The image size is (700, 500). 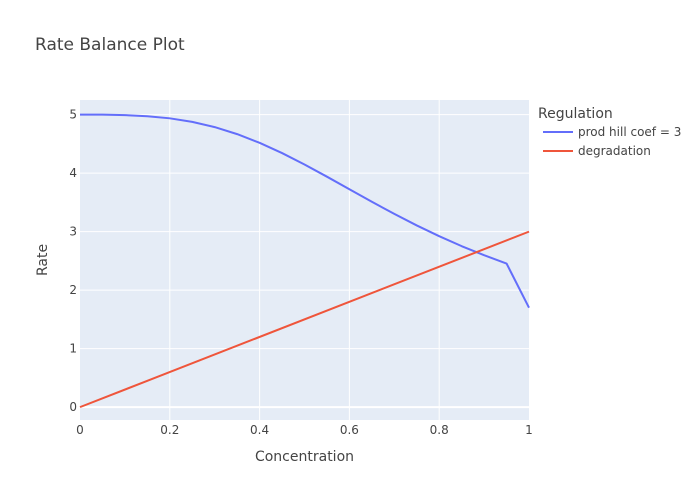 I want to click on y-tick-label: 5, so click(x=73, y=115).